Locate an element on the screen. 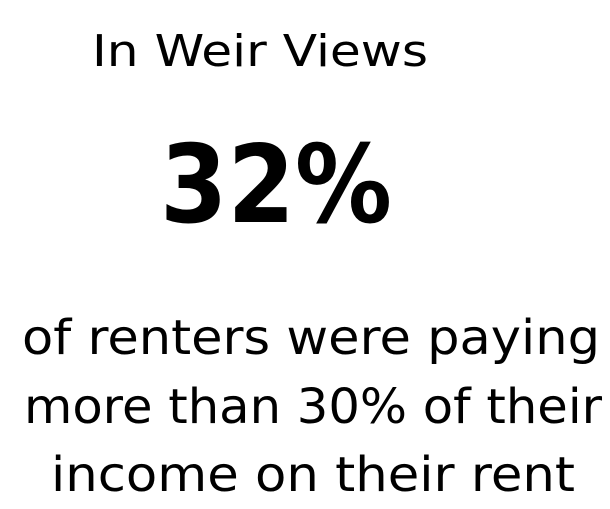 This screenshot has width=610, height=509. heading: In Weir Views is located at coordinates (260, 51).